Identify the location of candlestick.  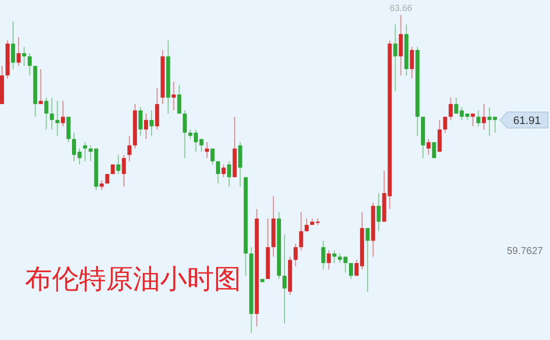
(434, 150).